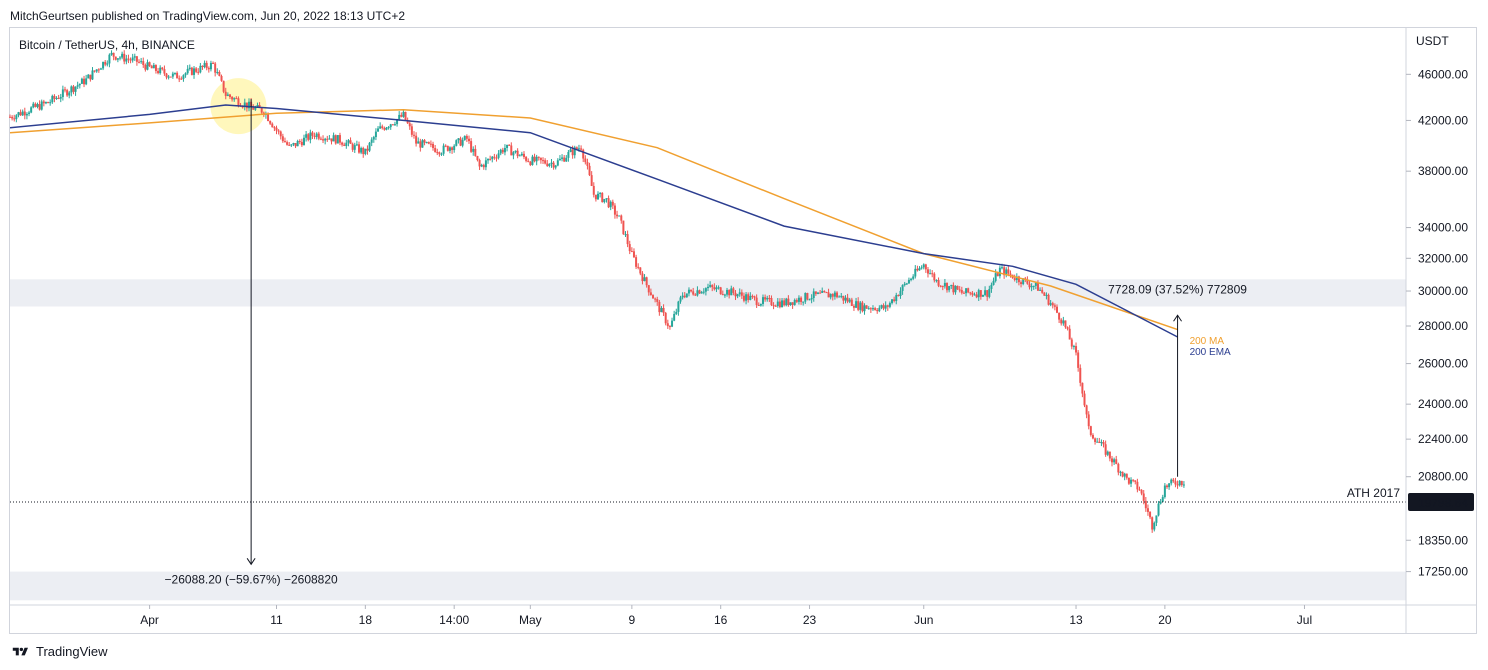 The image size is (1488, 670). I want to click on measure-up-label: 7728.09 (37.52%) 772809, so click(1177, 289).